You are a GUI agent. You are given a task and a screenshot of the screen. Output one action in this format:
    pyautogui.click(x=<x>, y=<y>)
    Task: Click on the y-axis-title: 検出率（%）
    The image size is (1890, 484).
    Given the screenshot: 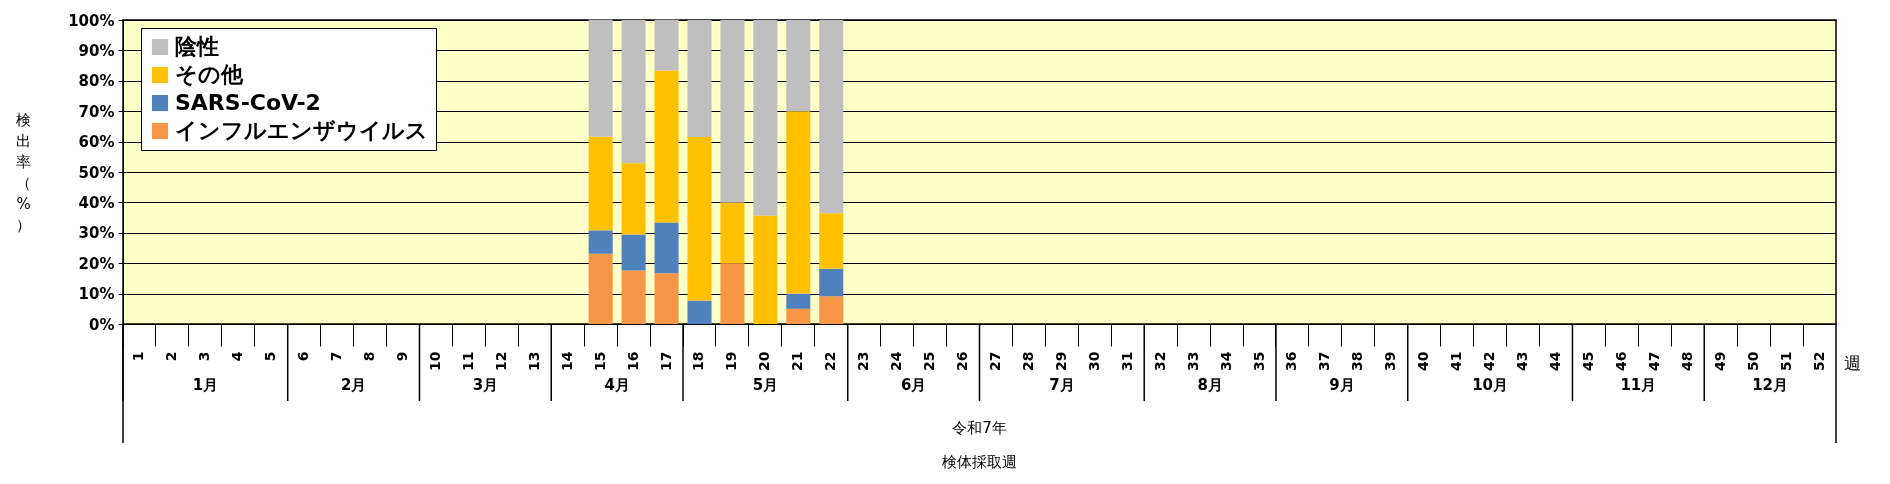 What is the action you would take?
    pyautogui.click(x=23, y=172)
    